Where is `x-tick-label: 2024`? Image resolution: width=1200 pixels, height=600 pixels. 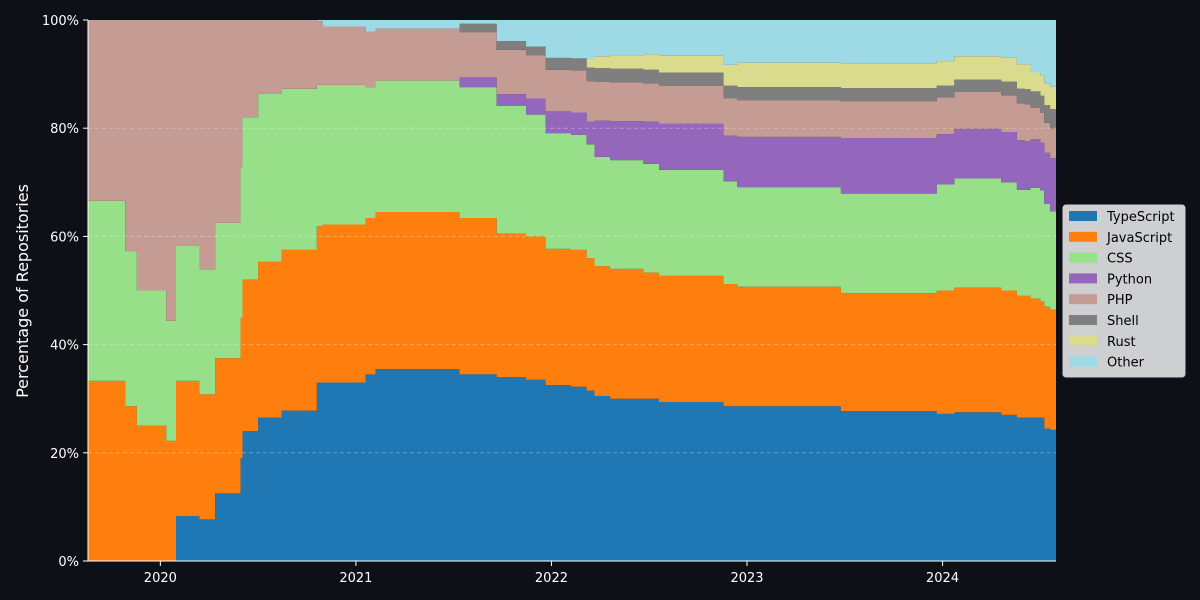 x-tick-label: 2024 is located at coordinates (942, 578).